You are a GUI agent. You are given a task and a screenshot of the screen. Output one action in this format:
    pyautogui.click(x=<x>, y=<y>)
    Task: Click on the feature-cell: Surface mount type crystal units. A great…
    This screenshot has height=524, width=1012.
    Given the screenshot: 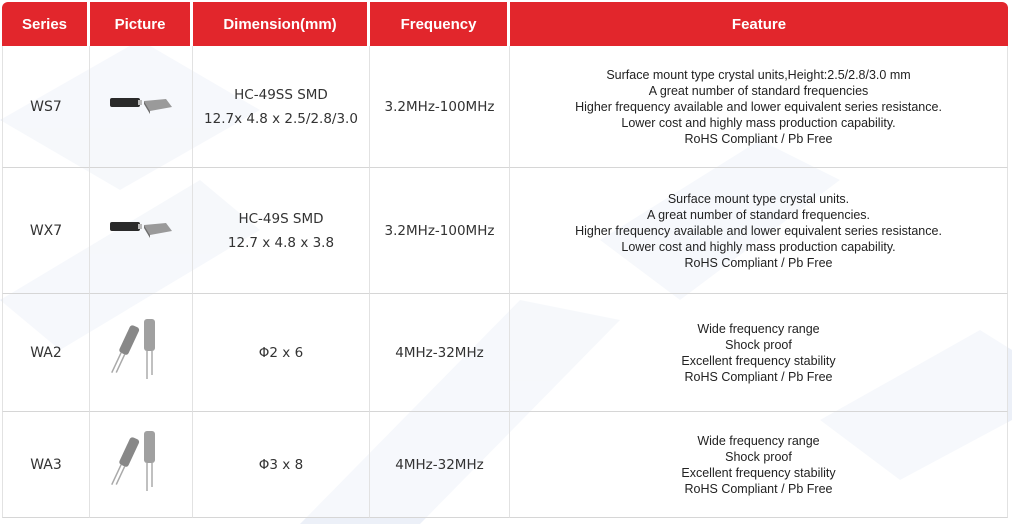 What is the action you would take?
    pyautogui.click(x=759, y=231)
    